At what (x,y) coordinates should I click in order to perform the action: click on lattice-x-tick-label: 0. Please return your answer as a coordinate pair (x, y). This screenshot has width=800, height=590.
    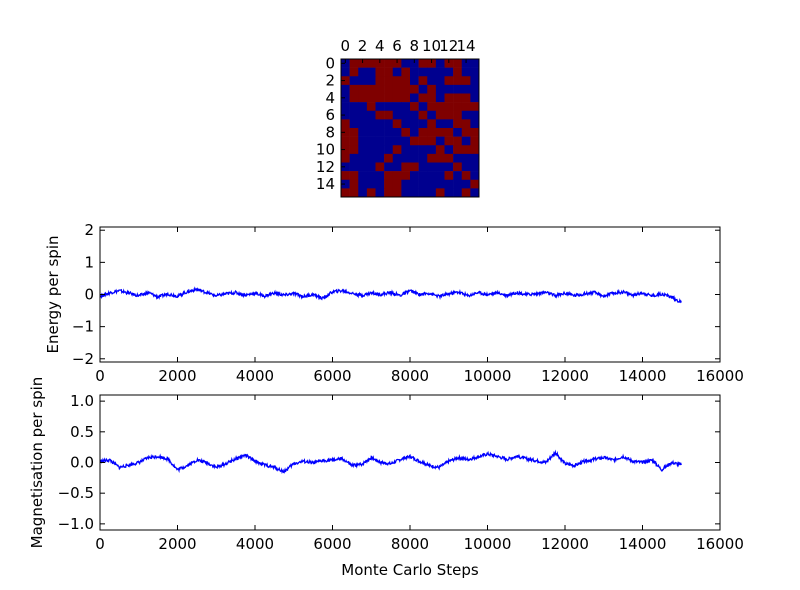
    Looking at the image, I should click on (346, 46).